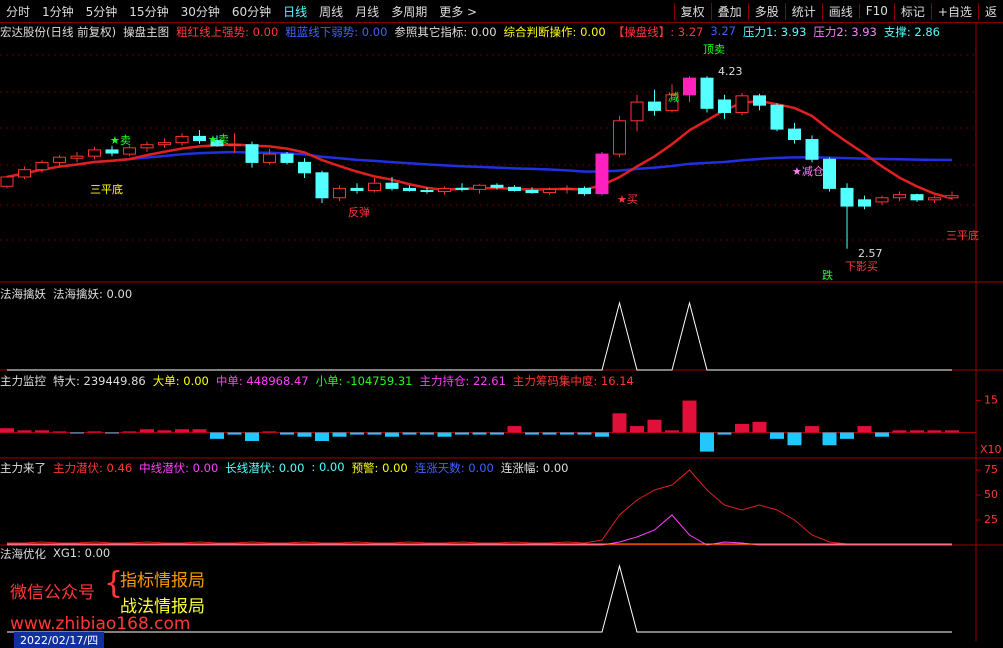 The height and width of the screenshot is (648, 1003). What do you see at coordinates (58, 32) in the screenshot?
I see `stock-name: 宏达股份(日线 前复权)` at bounding box center [58, 32].